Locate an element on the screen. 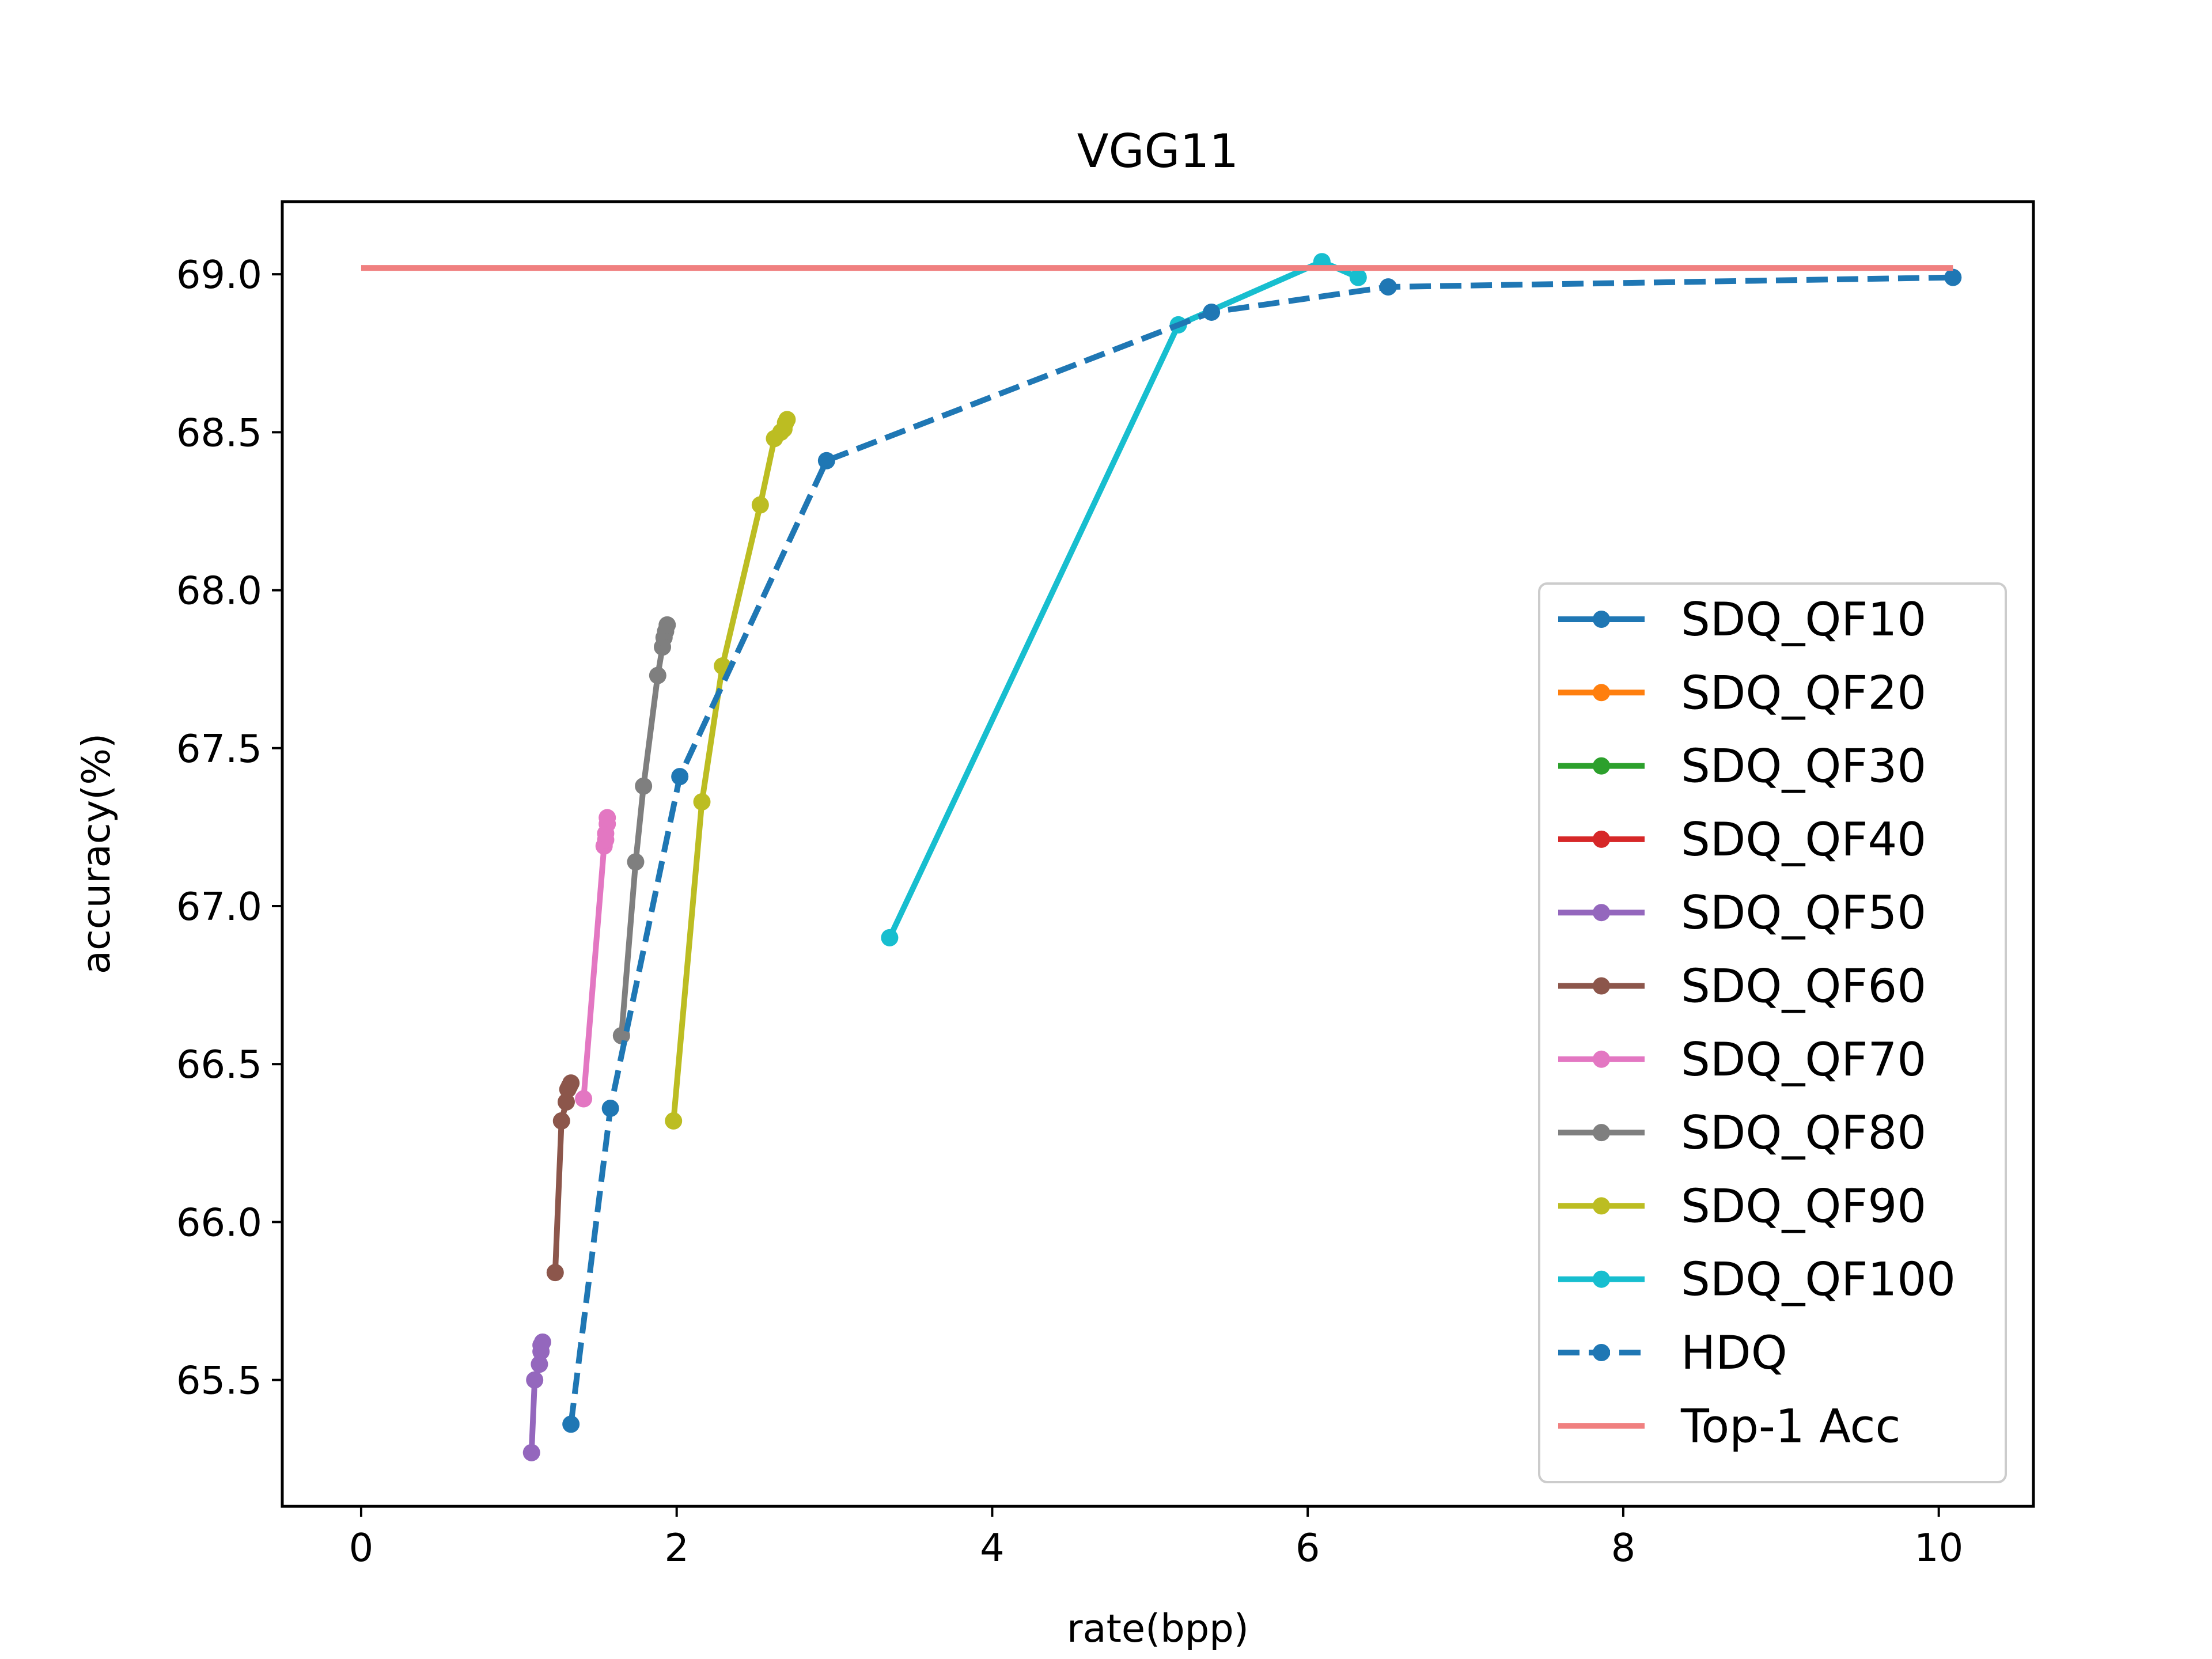 The height and width of the screenshot is (1659, 2212). x-tick-label: 8 is located at coordinates (1623, 1547).